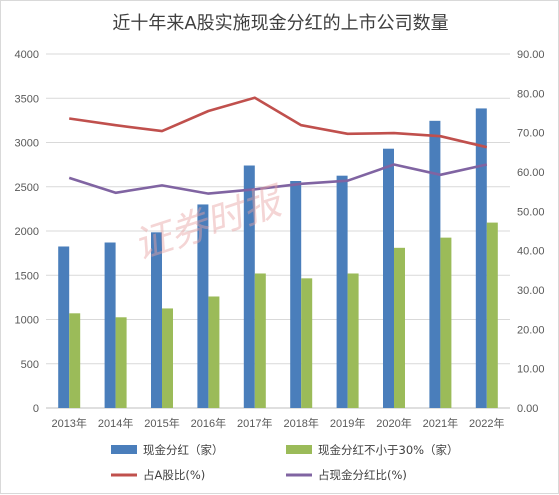 This screenshot has width=559, height=495. Describe the element at coordinates (27, 144) in the screenshot. I see `y-left-tick-label: 3000` at that location.